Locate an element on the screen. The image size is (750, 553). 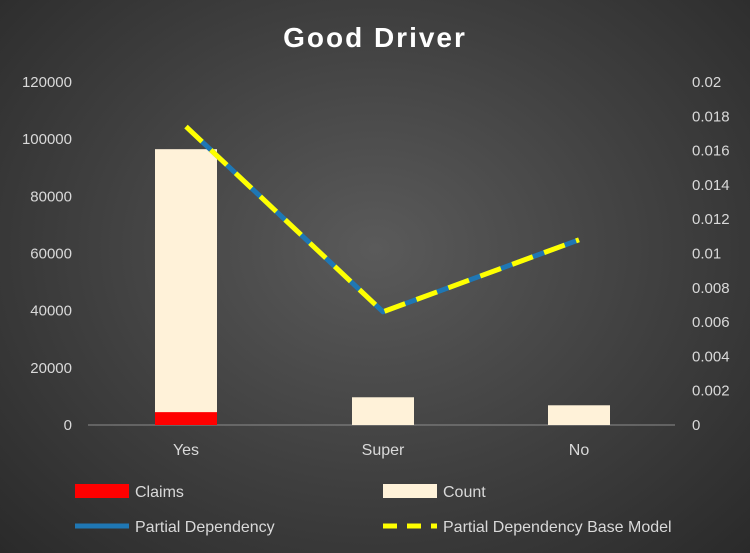
left-tick-label: 120000 is located at coordinates (47, 82).